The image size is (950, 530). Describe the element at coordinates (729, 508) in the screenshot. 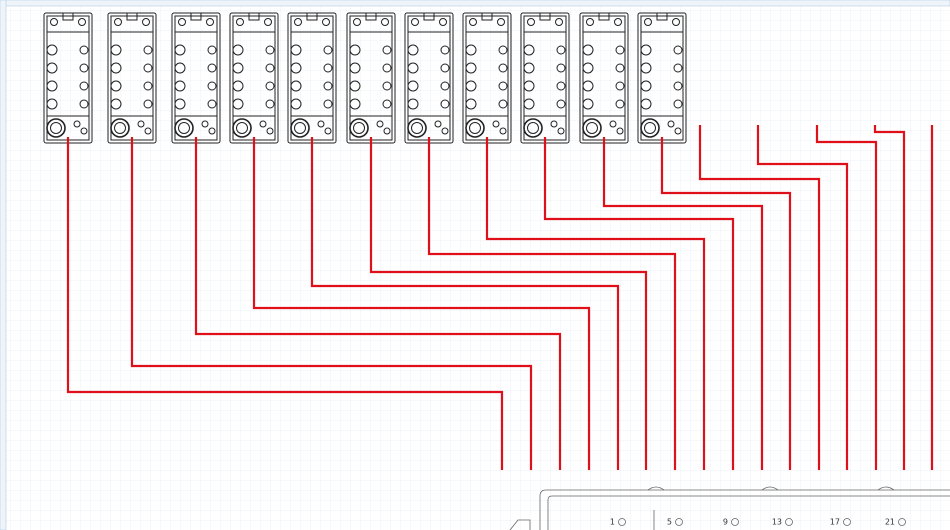

I see `terminal-block` at that location.